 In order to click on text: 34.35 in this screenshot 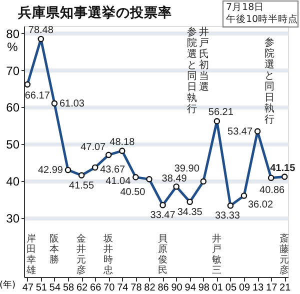, I will do `click(189, 212)`.